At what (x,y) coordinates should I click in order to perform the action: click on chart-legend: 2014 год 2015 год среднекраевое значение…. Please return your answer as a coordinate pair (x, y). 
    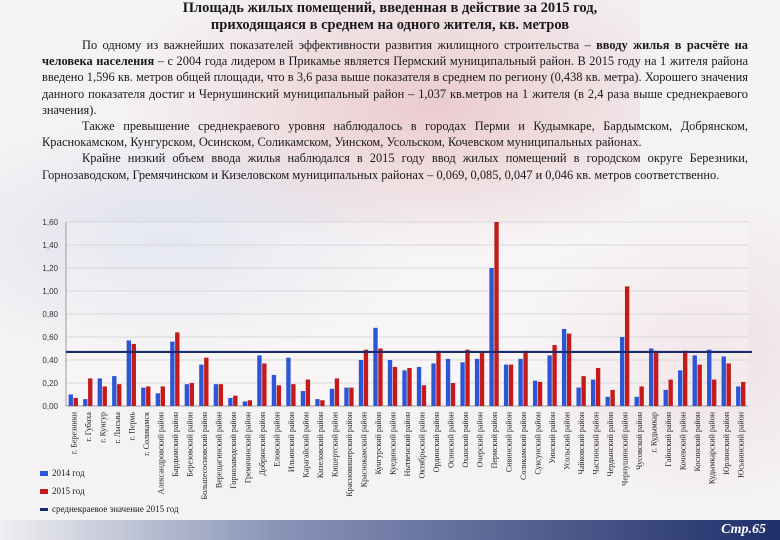
    Looking at the image, I should click on (115, 495).